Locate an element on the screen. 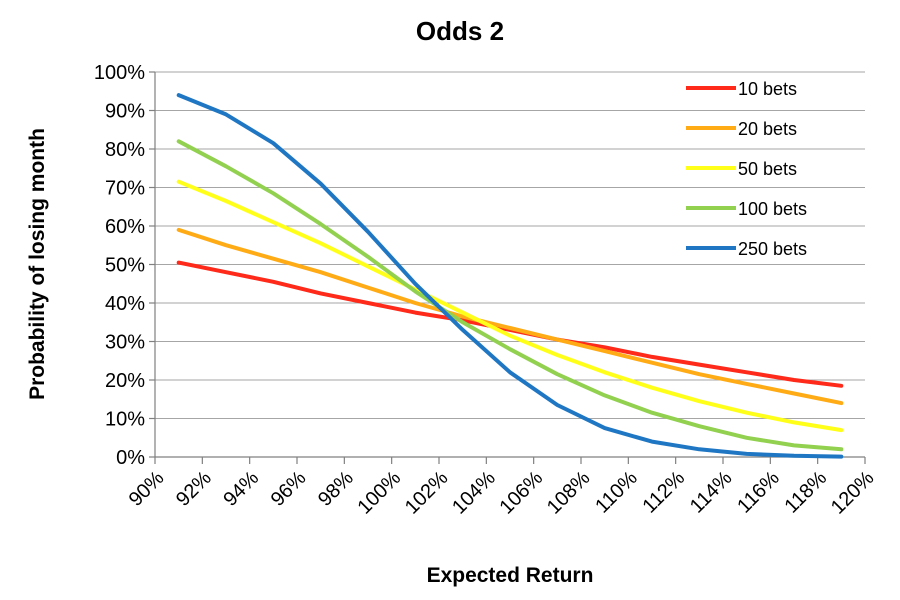  legend-label: 100 bets is located at coordinates (772, 209).